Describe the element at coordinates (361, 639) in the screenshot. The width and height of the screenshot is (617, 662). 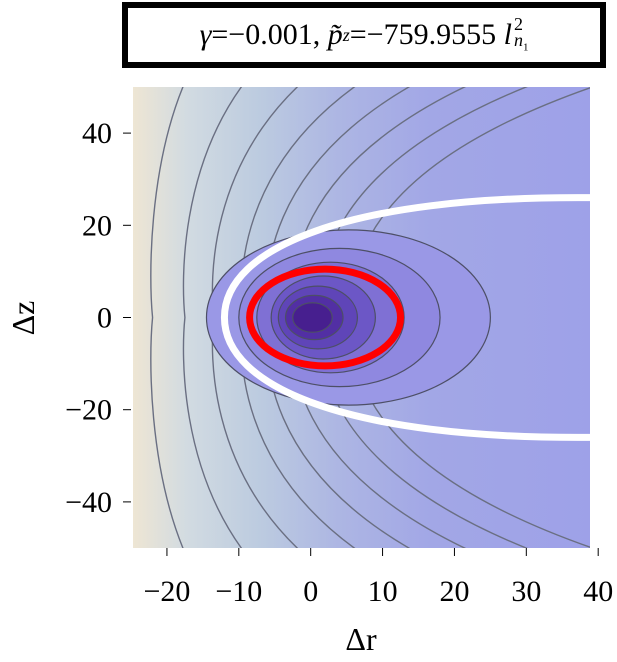
I see `x-axis-label: Δr` at that location.